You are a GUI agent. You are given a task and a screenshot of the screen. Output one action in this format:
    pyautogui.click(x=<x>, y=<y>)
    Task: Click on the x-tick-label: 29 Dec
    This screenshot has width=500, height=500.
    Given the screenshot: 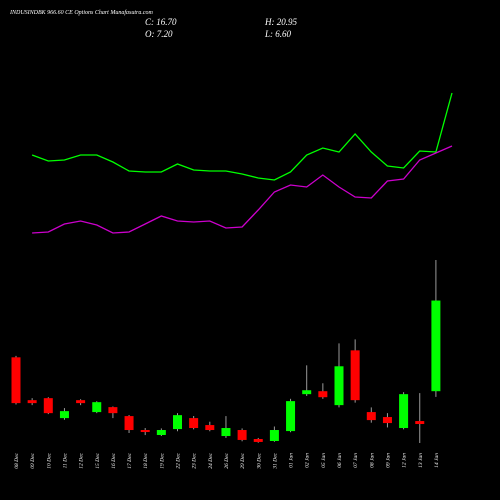 What is the action you would take?
    pyautogui.click(x=243, y=460)
    